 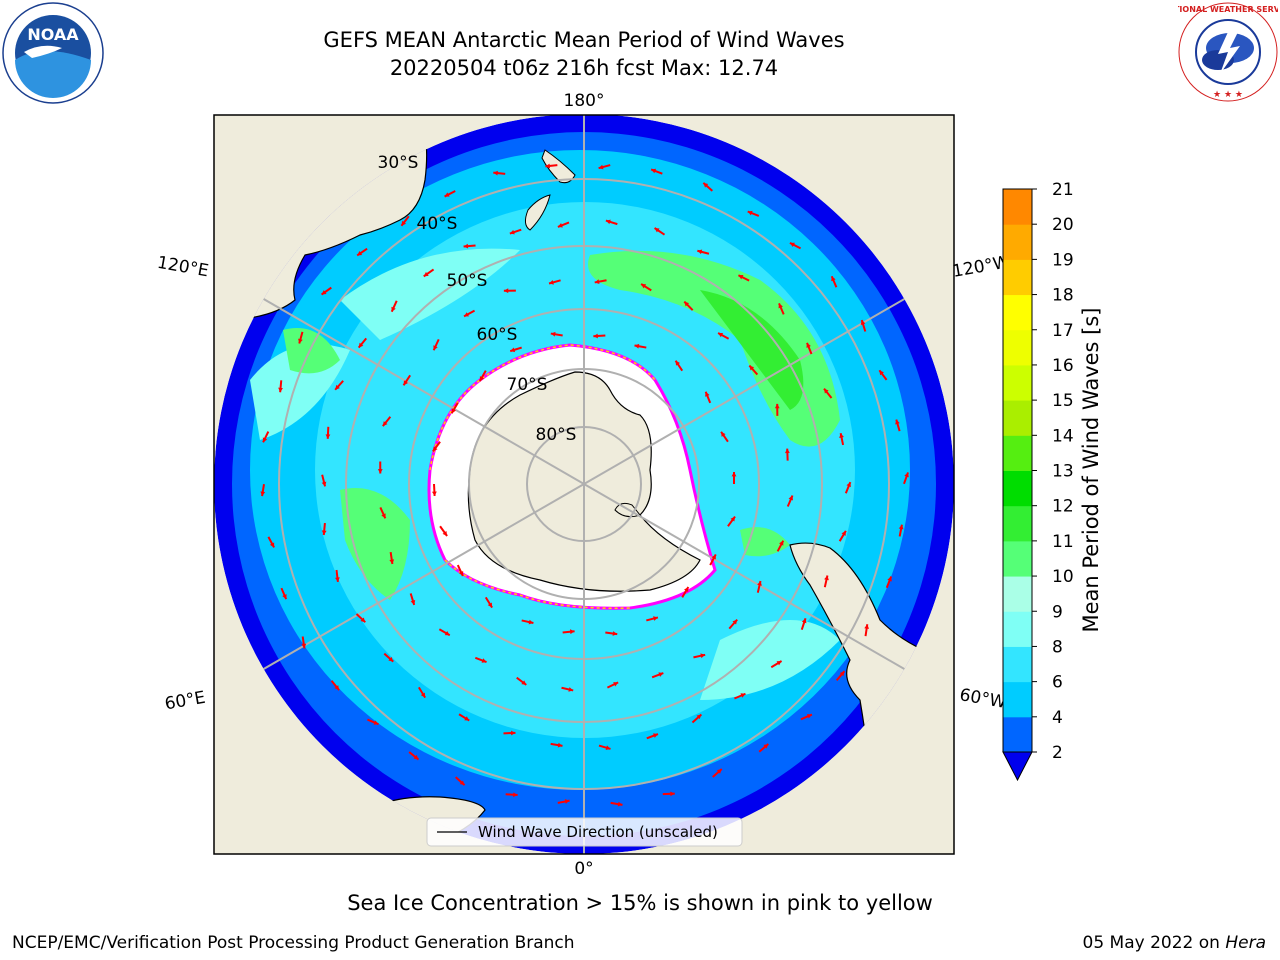 I want to click on colorbar-tick-label: 8, so click(x=1057, y=647).